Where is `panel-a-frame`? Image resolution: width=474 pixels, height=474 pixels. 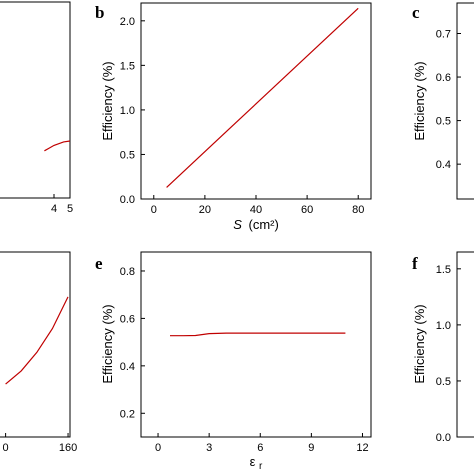
panel-a-frame is located at coordinates (35, 100).